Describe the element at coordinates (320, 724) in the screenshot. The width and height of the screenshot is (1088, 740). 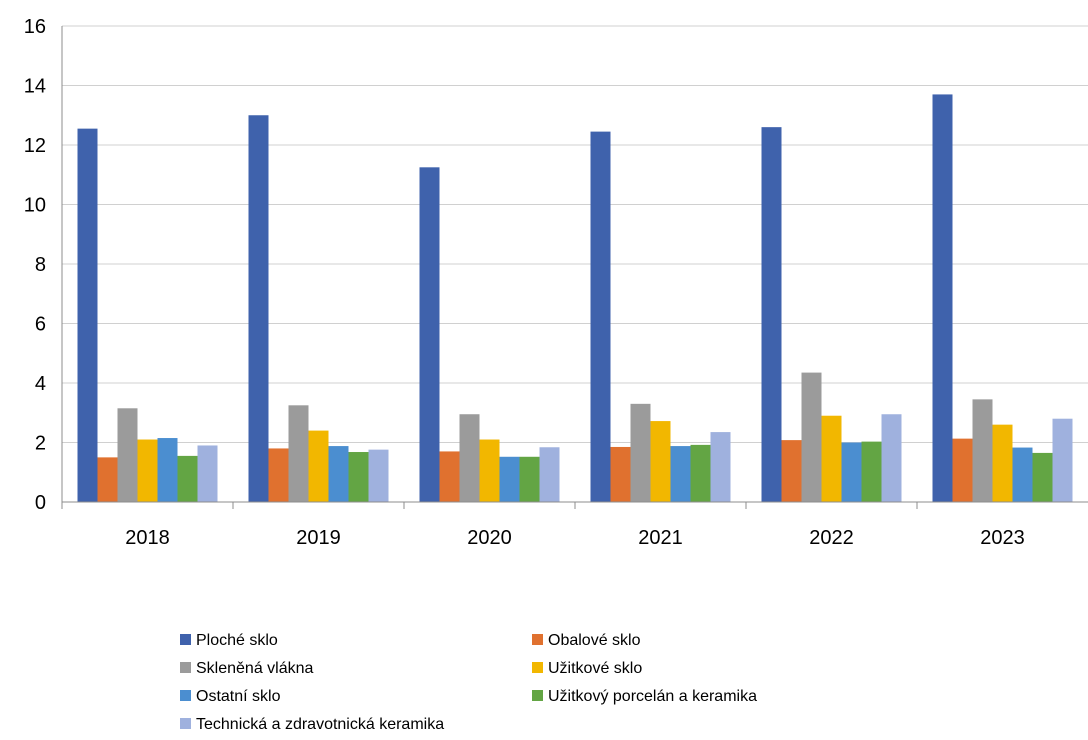
I see `legend-label: Technická a zdravotnická keramika` at that location.